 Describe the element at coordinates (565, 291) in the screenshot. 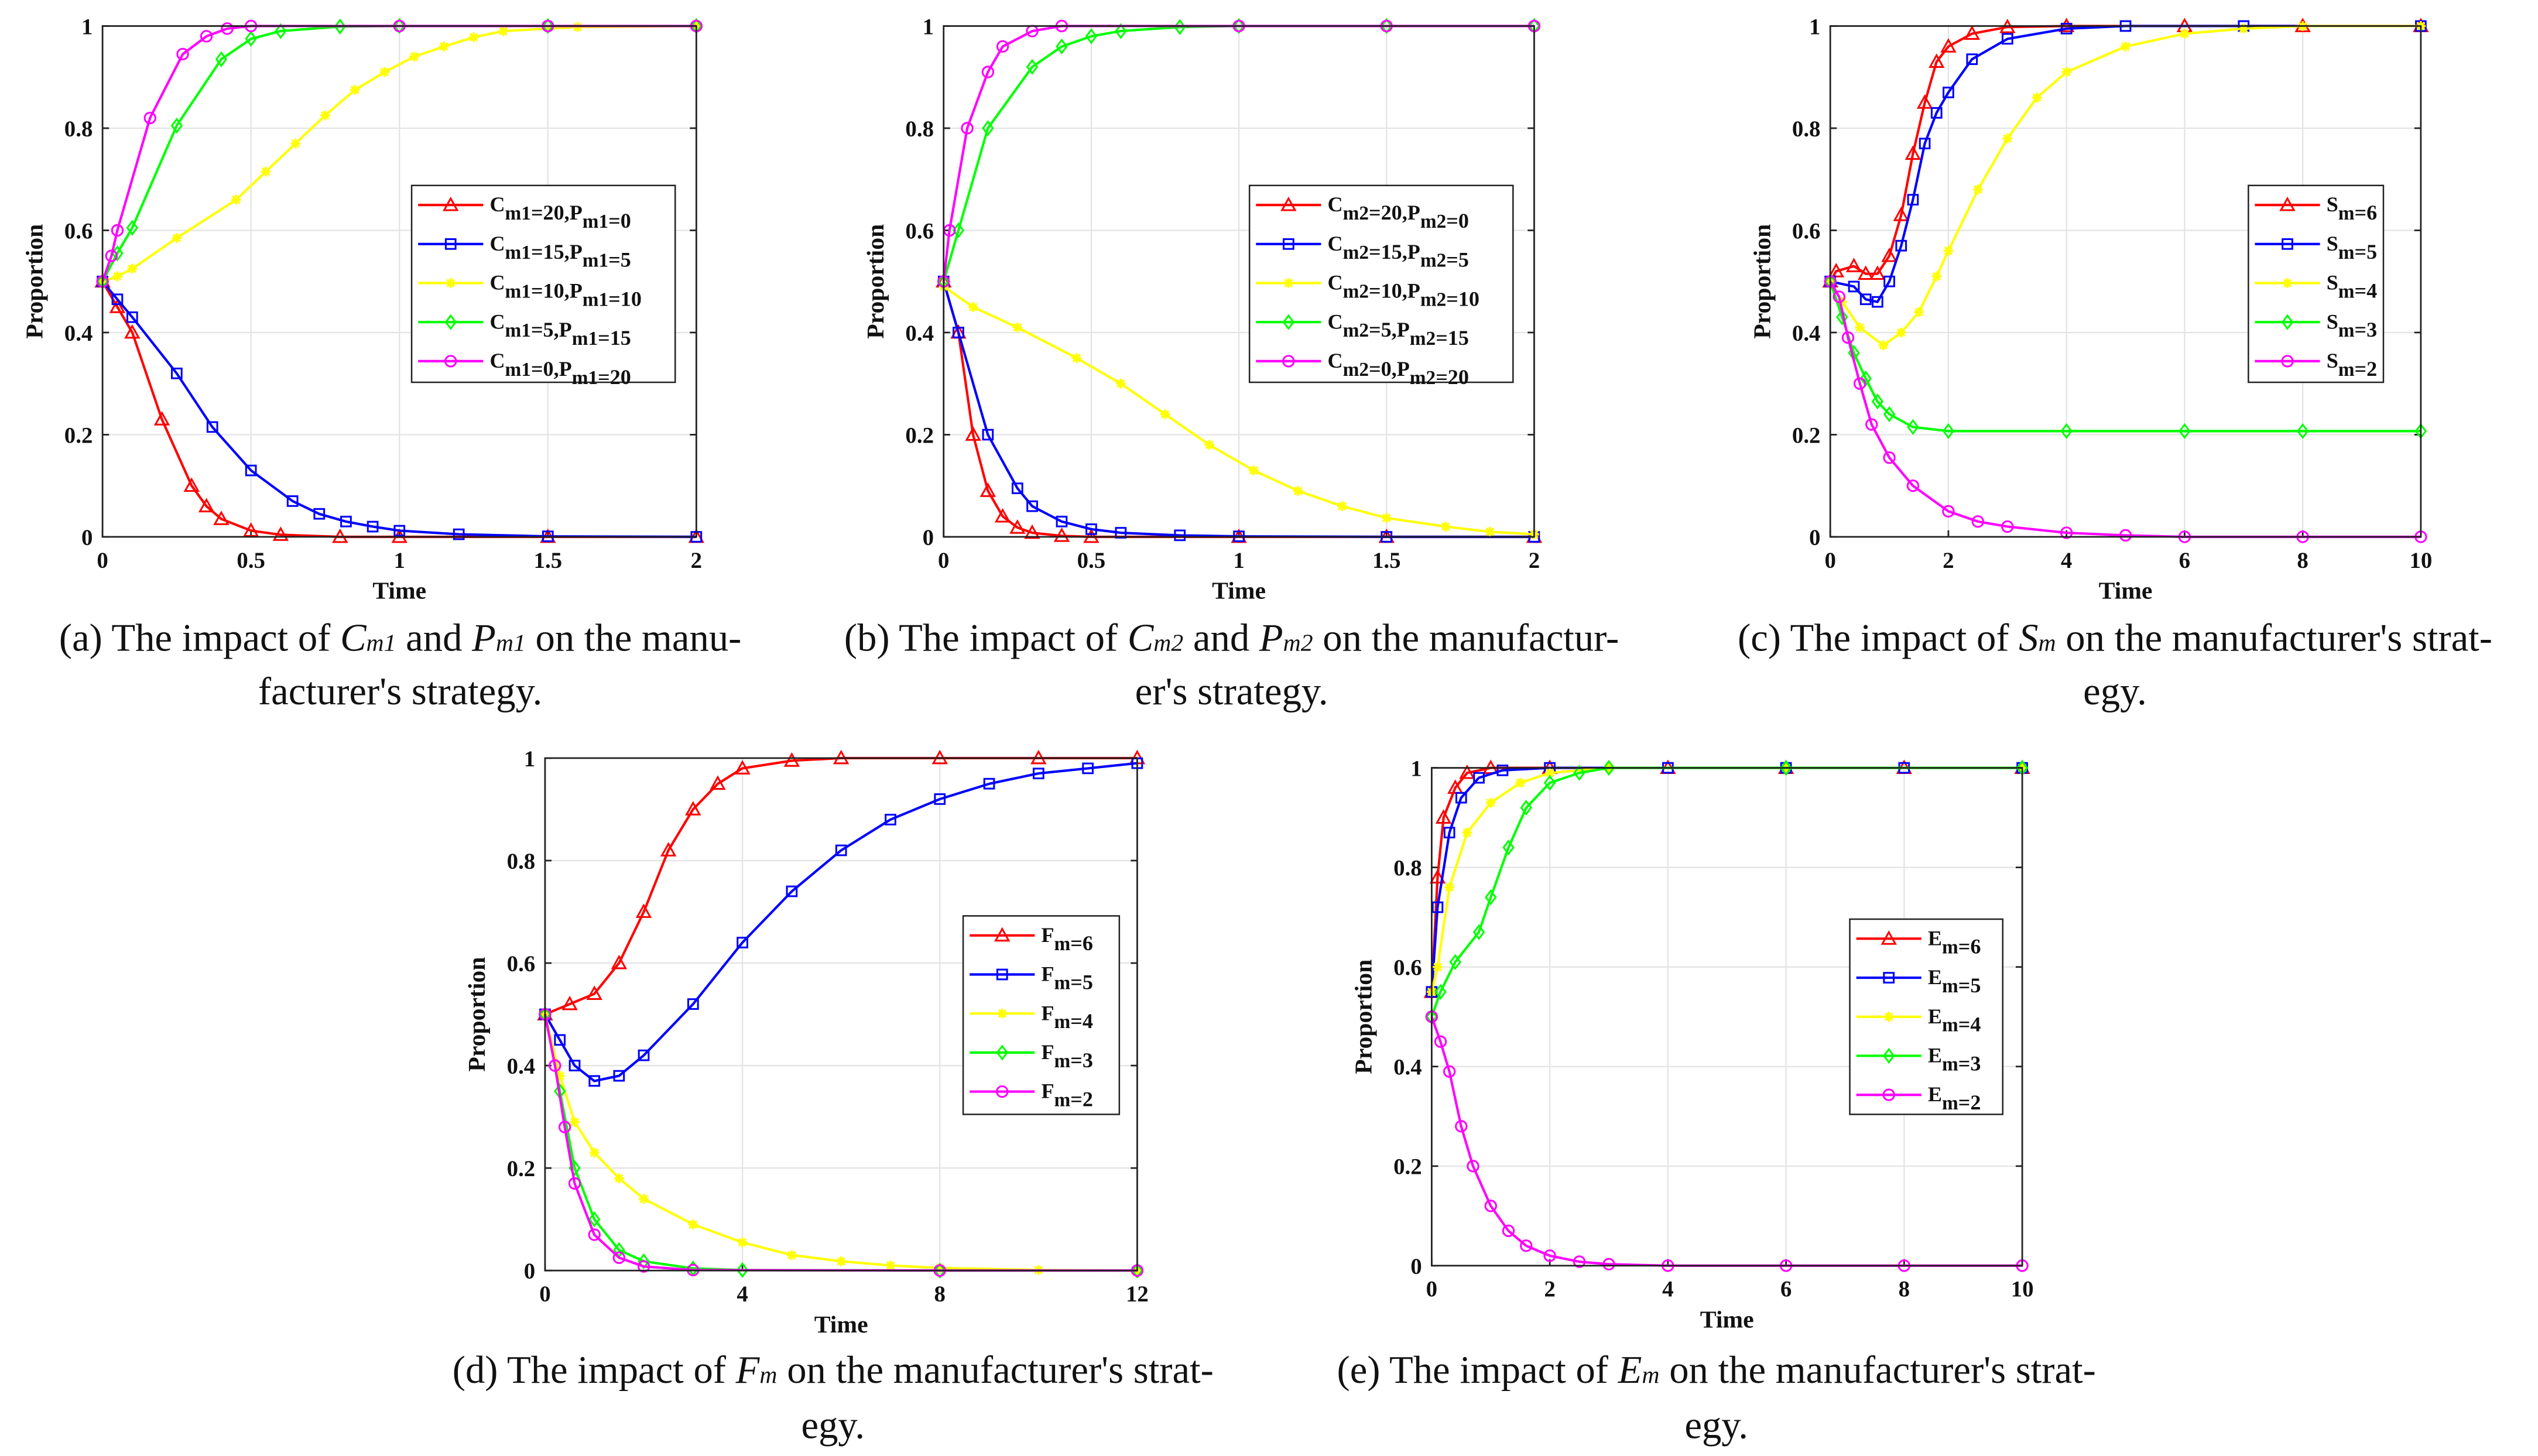

I see `legend-label: Cm1=10,Pm1=10` at that location.